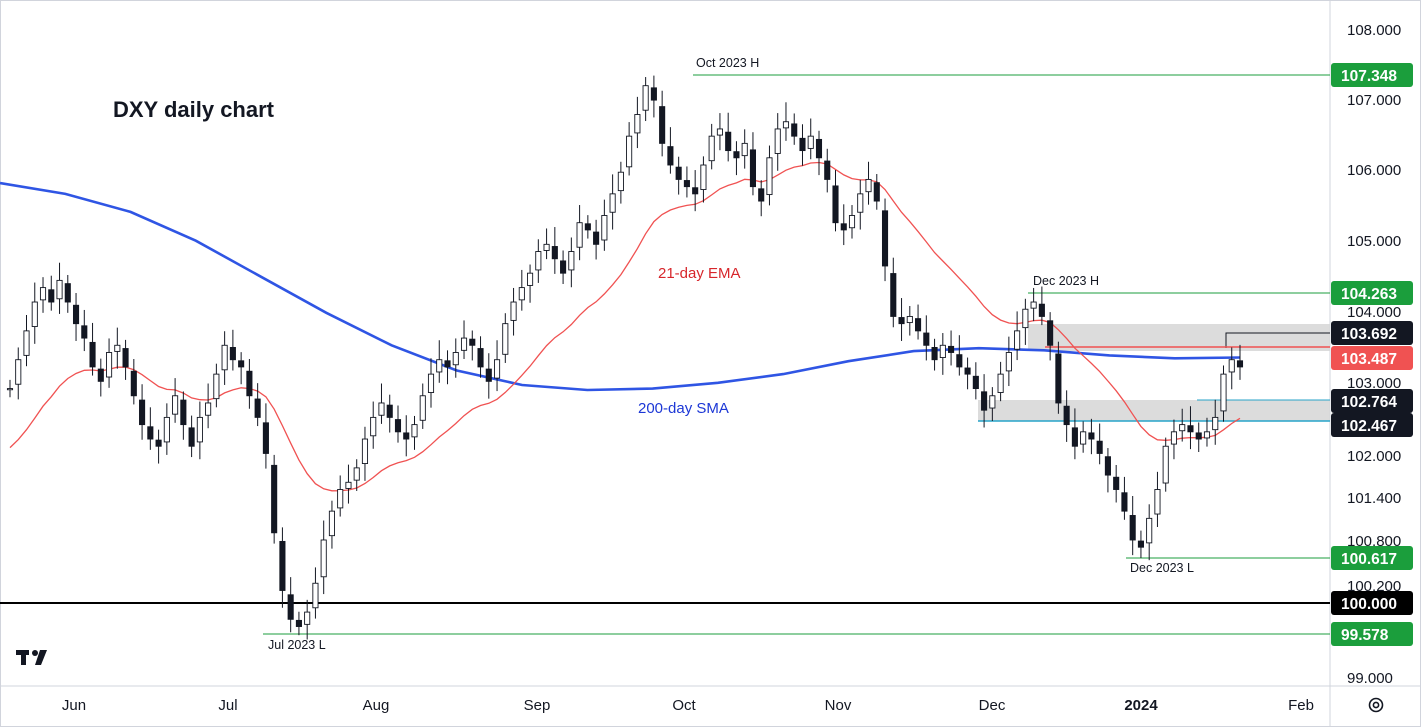 Image resolution: width=1421 pixels, height=727 pixels. Describe the element at coordinates (683, 408) in the screenshot. I see `sma-label: 200-day SMA` at that location.